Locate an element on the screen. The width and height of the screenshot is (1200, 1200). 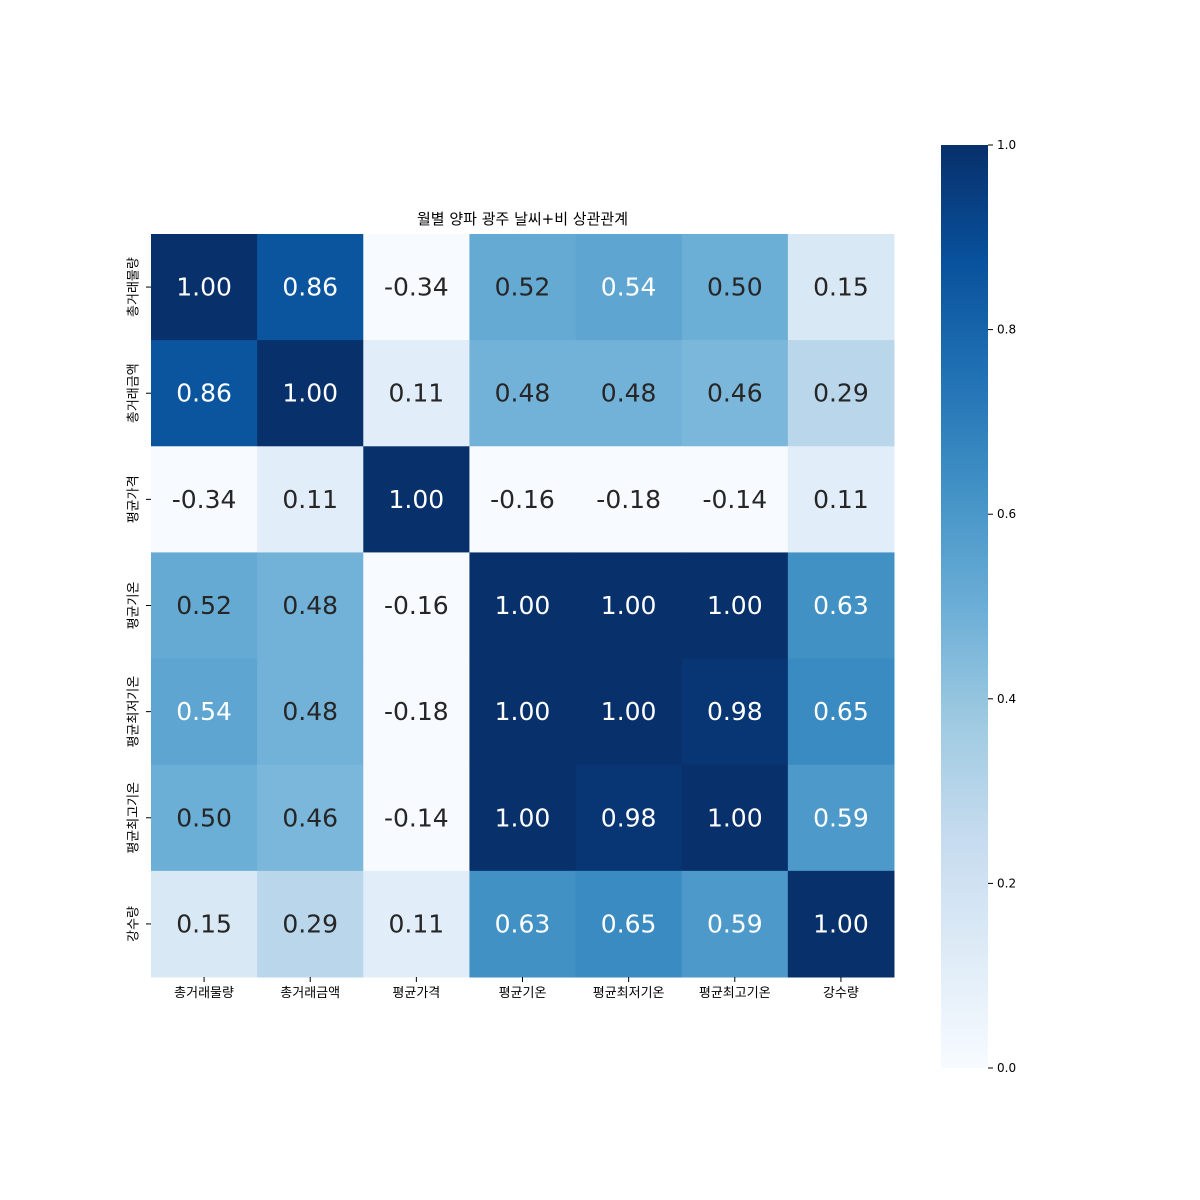
colorbar-tick-label: 0.6 is located at coordinates (1006, 514).